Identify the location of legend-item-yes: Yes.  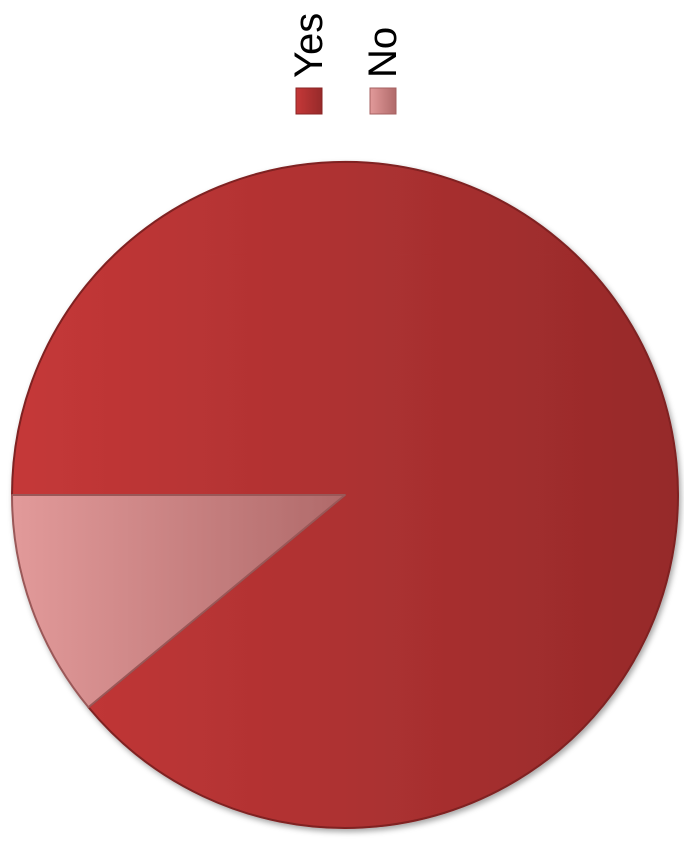
(309, 64).